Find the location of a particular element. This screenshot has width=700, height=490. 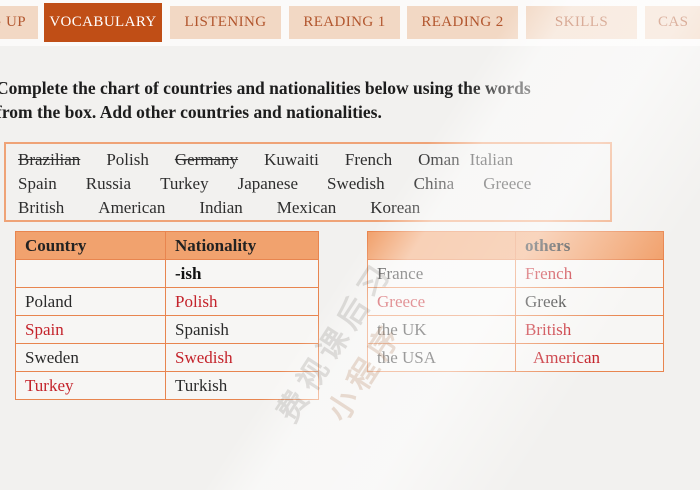

suffix-cell: -ish is located at coordinates (242, 273).